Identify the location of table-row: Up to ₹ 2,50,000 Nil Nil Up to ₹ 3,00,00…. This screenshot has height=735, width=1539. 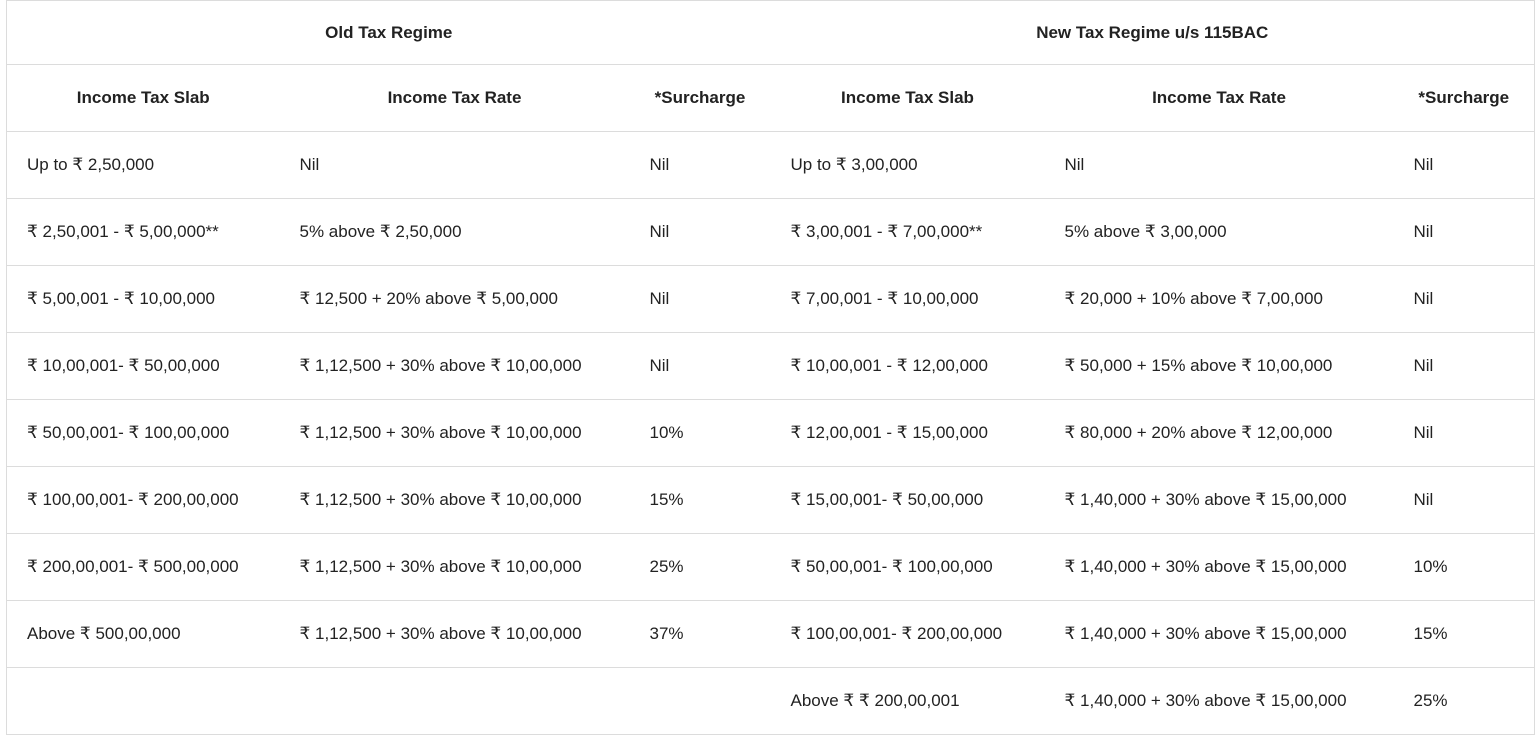
(771, 165).